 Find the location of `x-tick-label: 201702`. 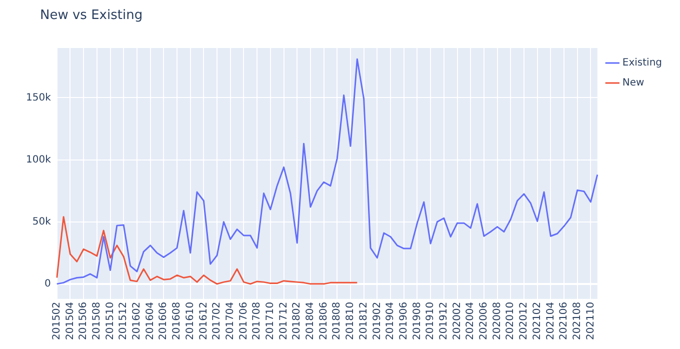

x-tick-label: 201702 is located at coordinates (217, 321).